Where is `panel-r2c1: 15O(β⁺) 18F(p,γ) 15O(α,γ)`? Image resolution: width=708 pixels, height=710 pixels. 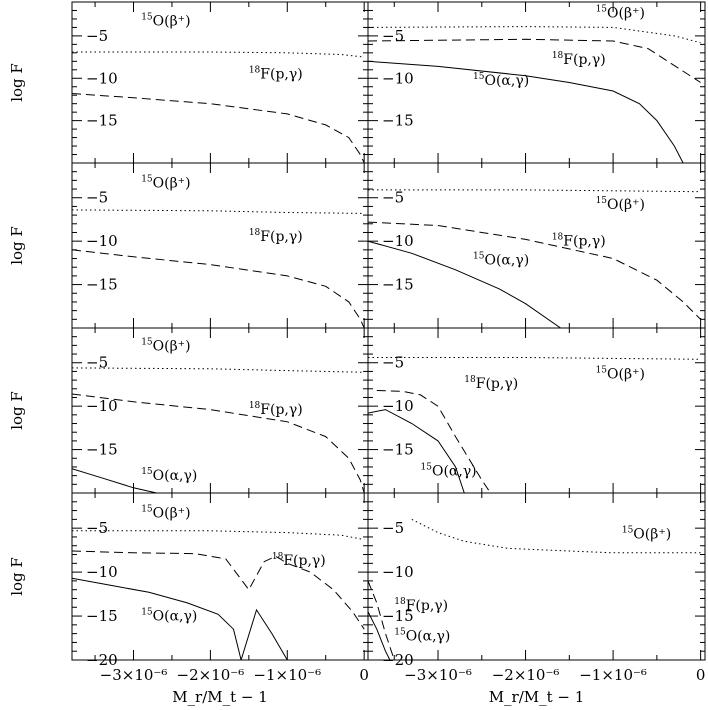
panel-r2c1: 15O(β⁺) 18F(p,γ) 15O(α,γ) is located at coordinates (536, 410).